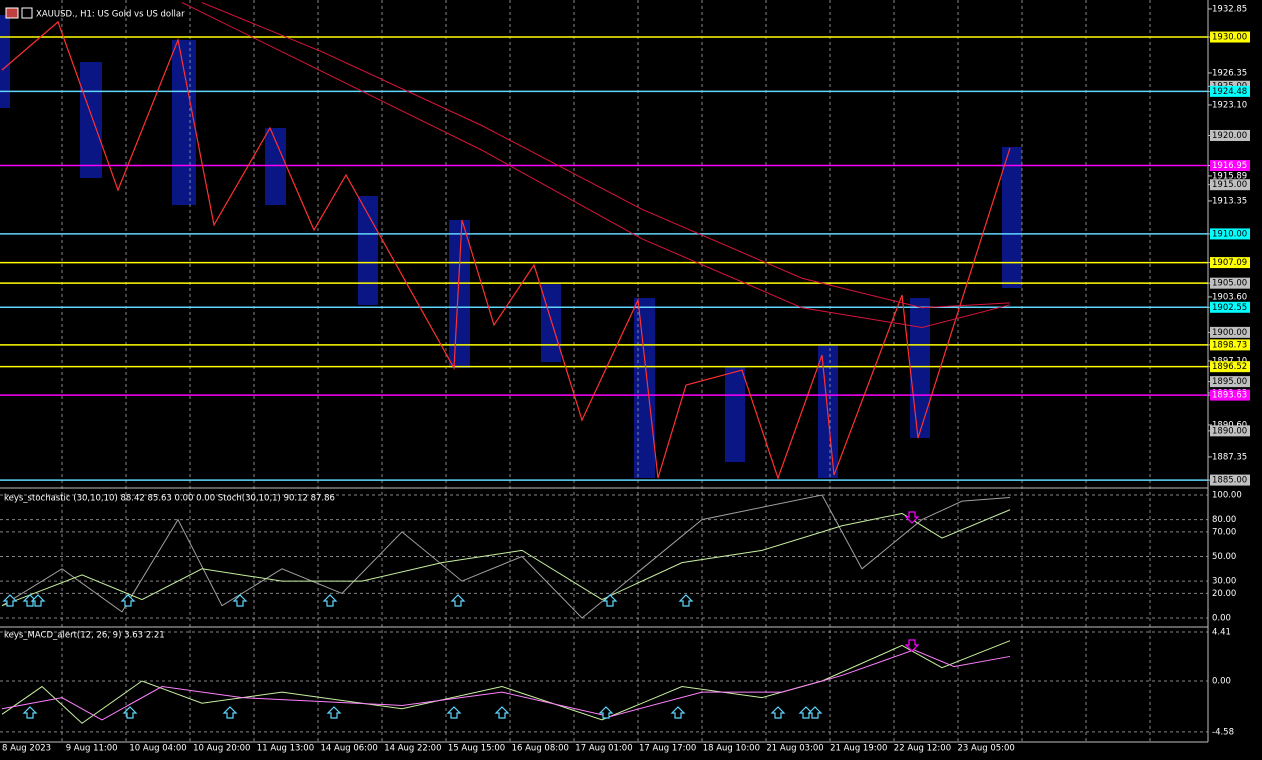 The image size is (1262, 760). I want to click on axis-label: 4.41, so click(1221, 633).